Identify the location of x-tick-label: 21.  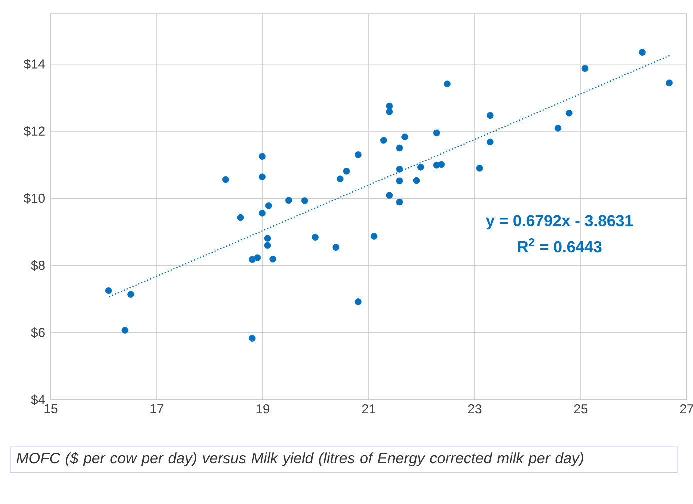
(369, 409).